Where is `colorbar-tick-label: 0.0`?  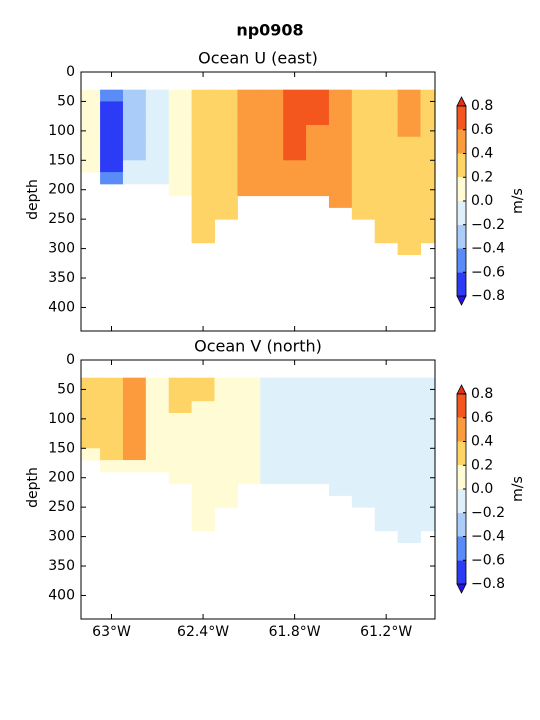
colorbar-tick-label: 0.0 is located at coordinates (482, 489).